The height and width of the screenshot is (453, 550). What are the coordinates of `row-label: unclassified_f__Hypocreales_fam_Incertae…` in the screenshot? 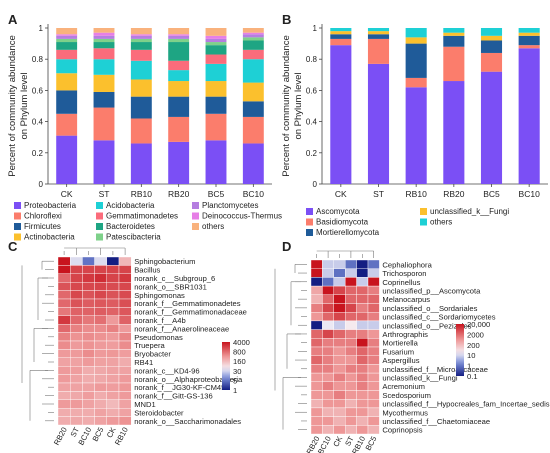 It's located at (465, 404).